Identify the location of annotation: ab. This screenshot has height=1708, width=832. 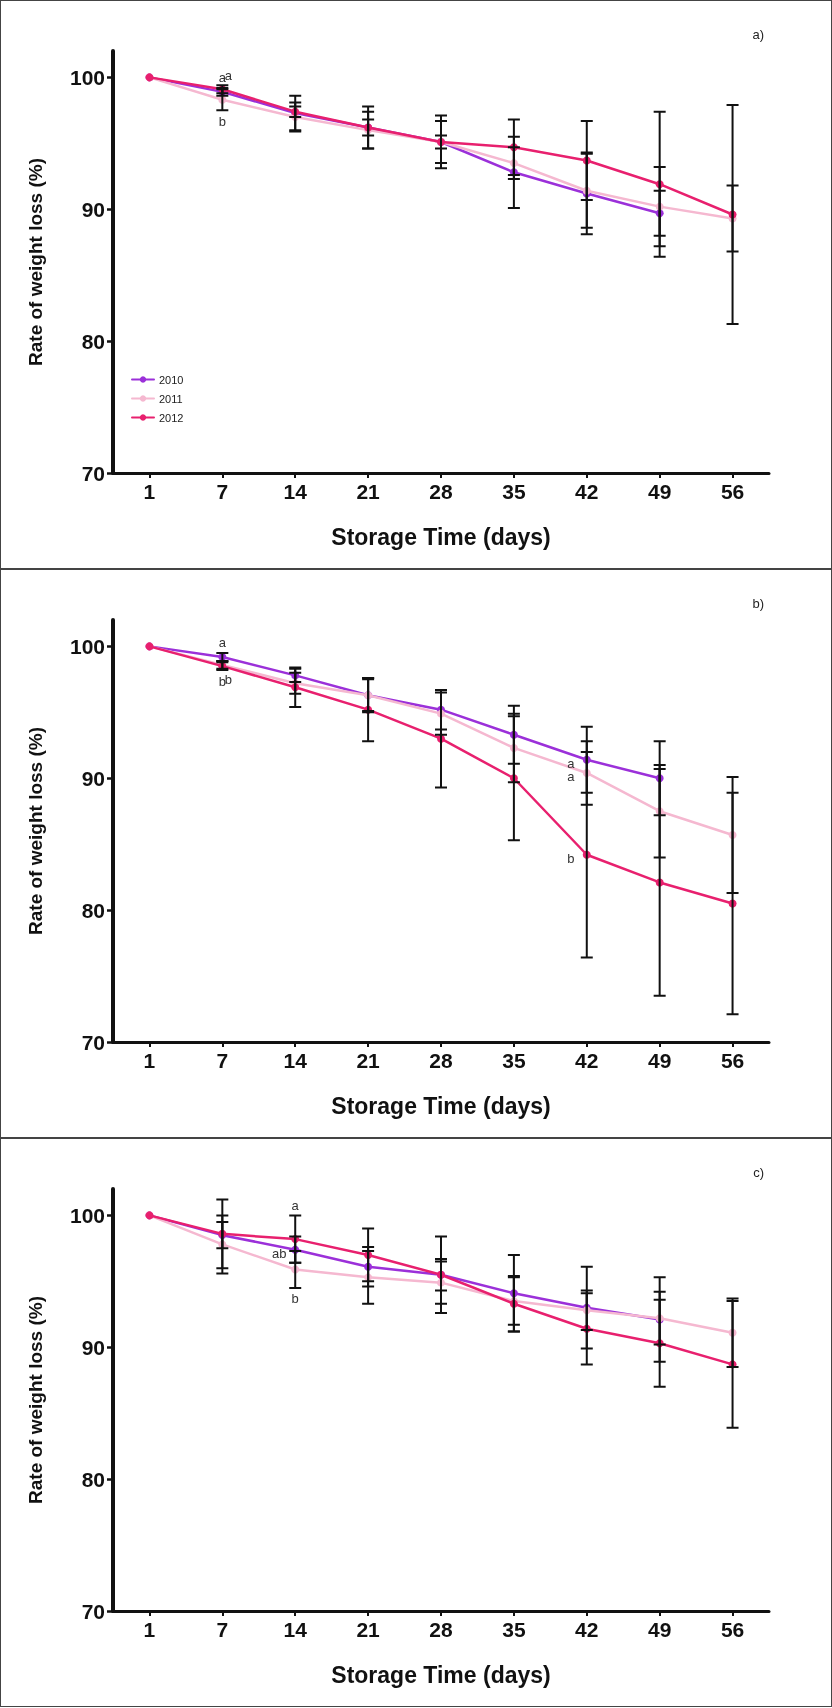
(279, 1254).